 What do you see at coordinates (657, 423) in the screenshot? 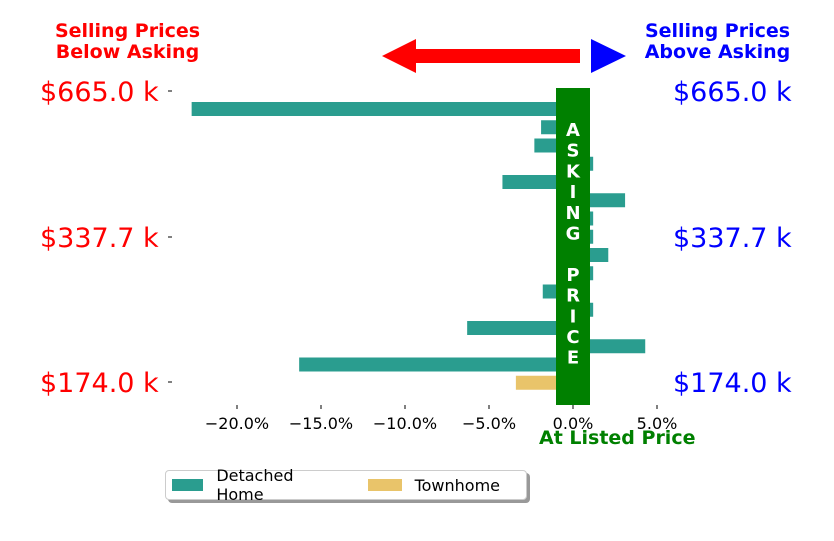
I see `x-tick-label: 5.0%` at bounding box center [657, 423].